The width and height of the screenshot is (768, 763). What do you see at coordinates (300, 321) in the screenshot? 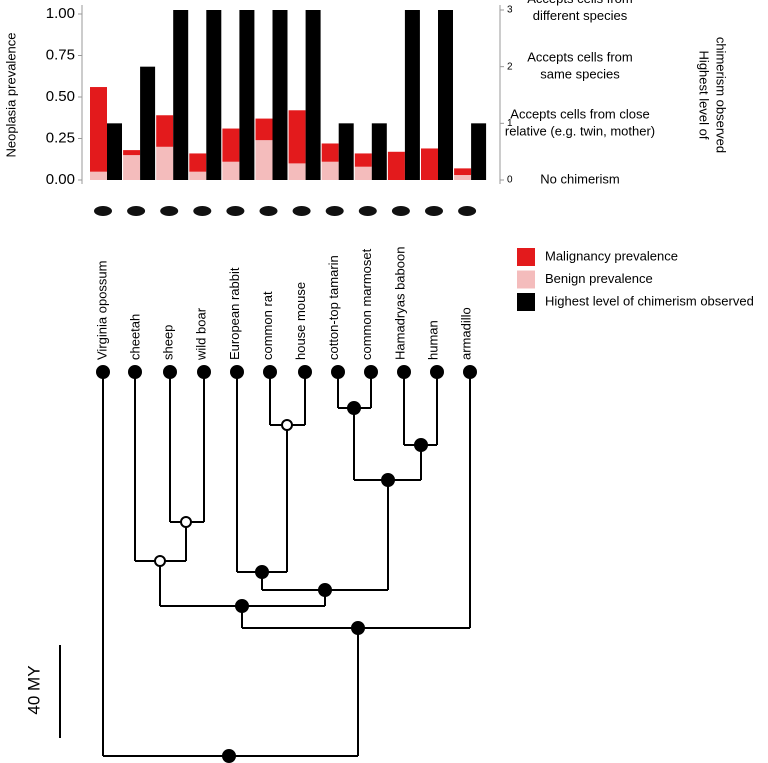
I see `species-label: house mouse` at bounding box center [300, 321].